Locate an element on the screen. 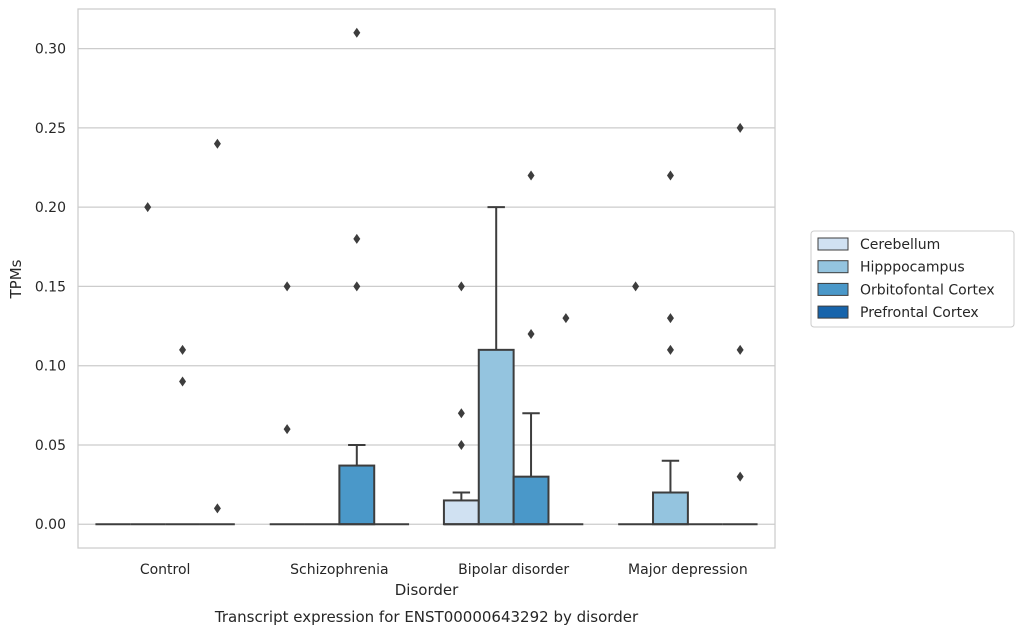  y-tick-label: 0.25 is located at coordinates (50, 129).